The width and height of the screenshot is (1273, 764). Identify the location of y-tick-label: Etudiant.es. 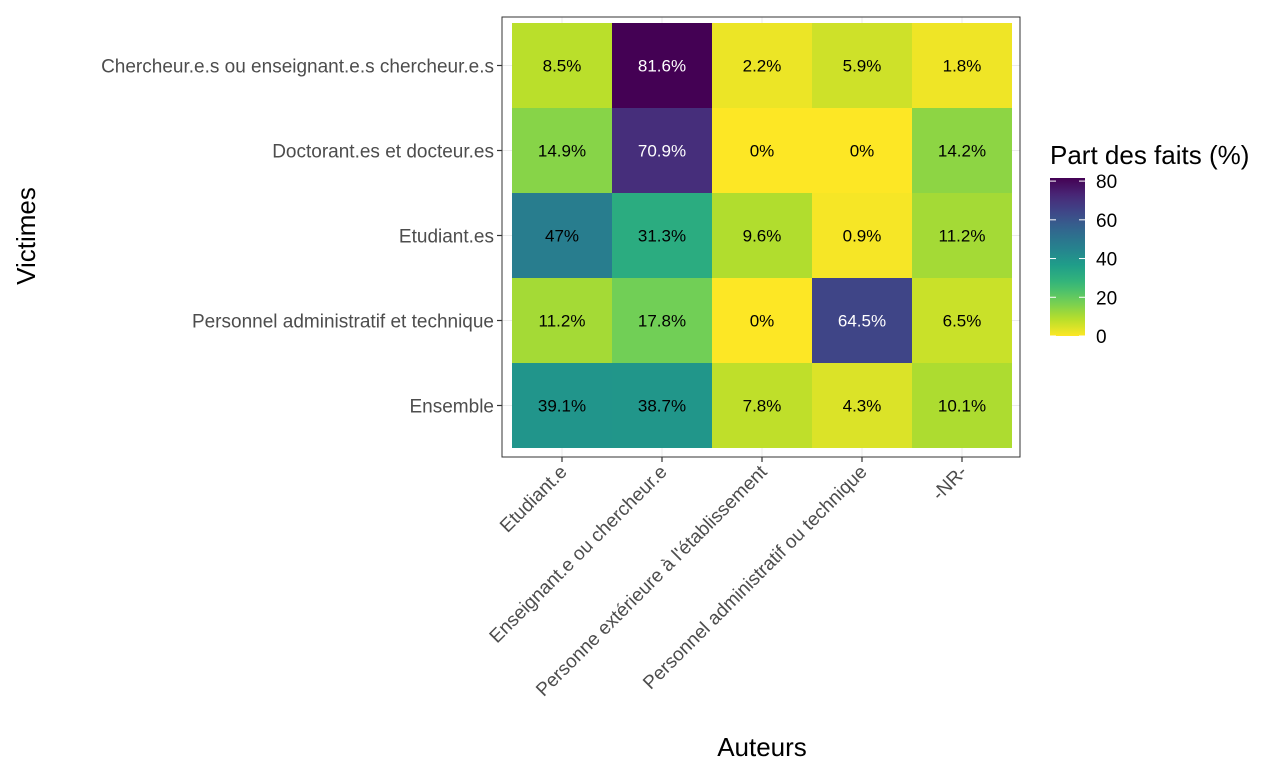
(446, 237).